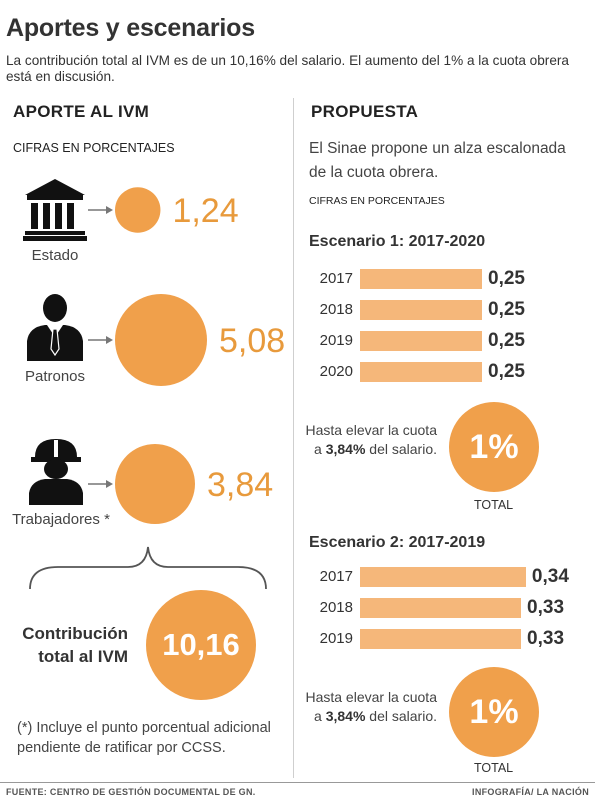 This screenshot has height=800, width=595. What do you see at coordinates (371, 439) in the screenshot?
I see `scenario-1-note-prefix: Hasta elevar la cuota a` at bounding box center [371, 439].